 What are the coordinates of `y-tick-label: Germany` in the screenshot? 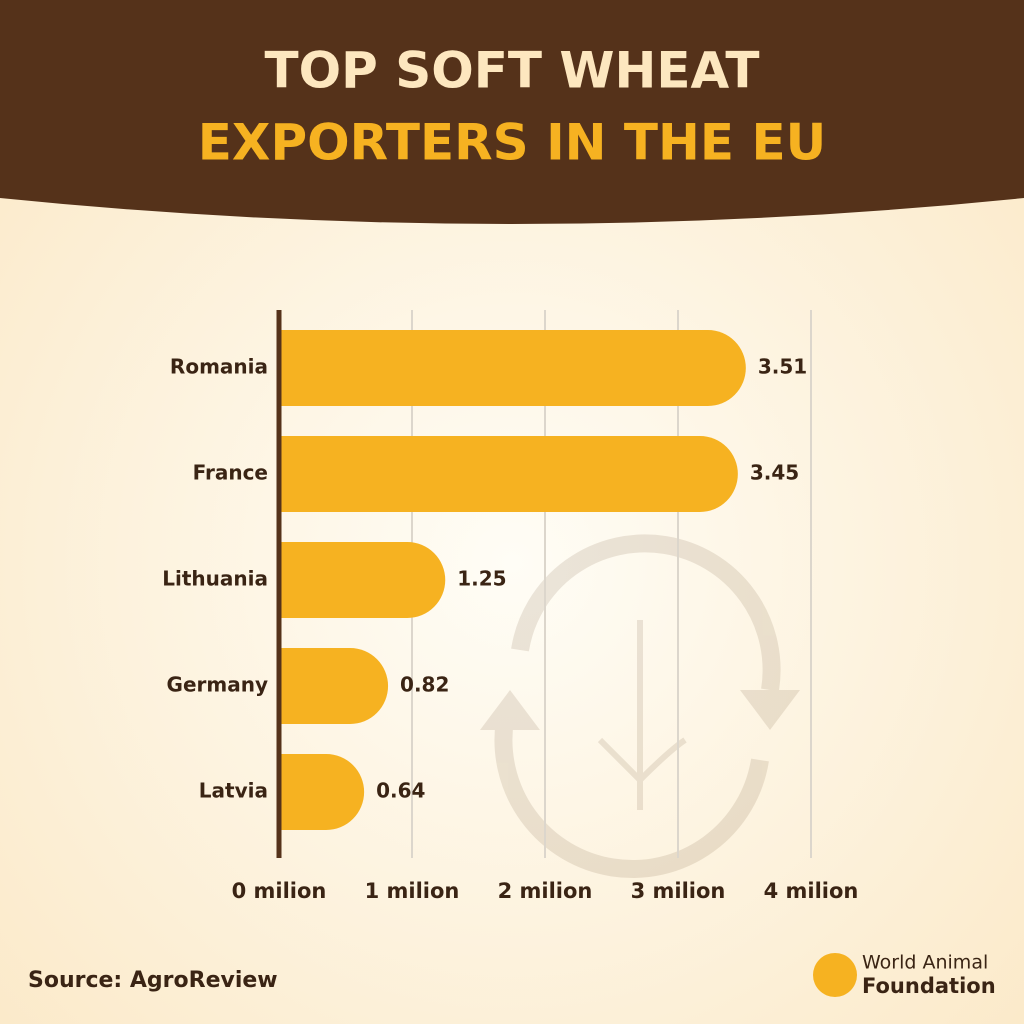 It's located at (217, 685).